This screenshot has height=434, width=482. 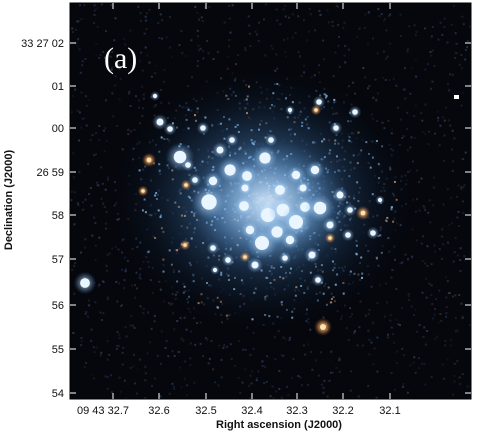 What do you see at coordinates (279, 425) in the screenshot?
I see `x-axis-title: Right ascension (J2000)` at bounding box center [279, 425].